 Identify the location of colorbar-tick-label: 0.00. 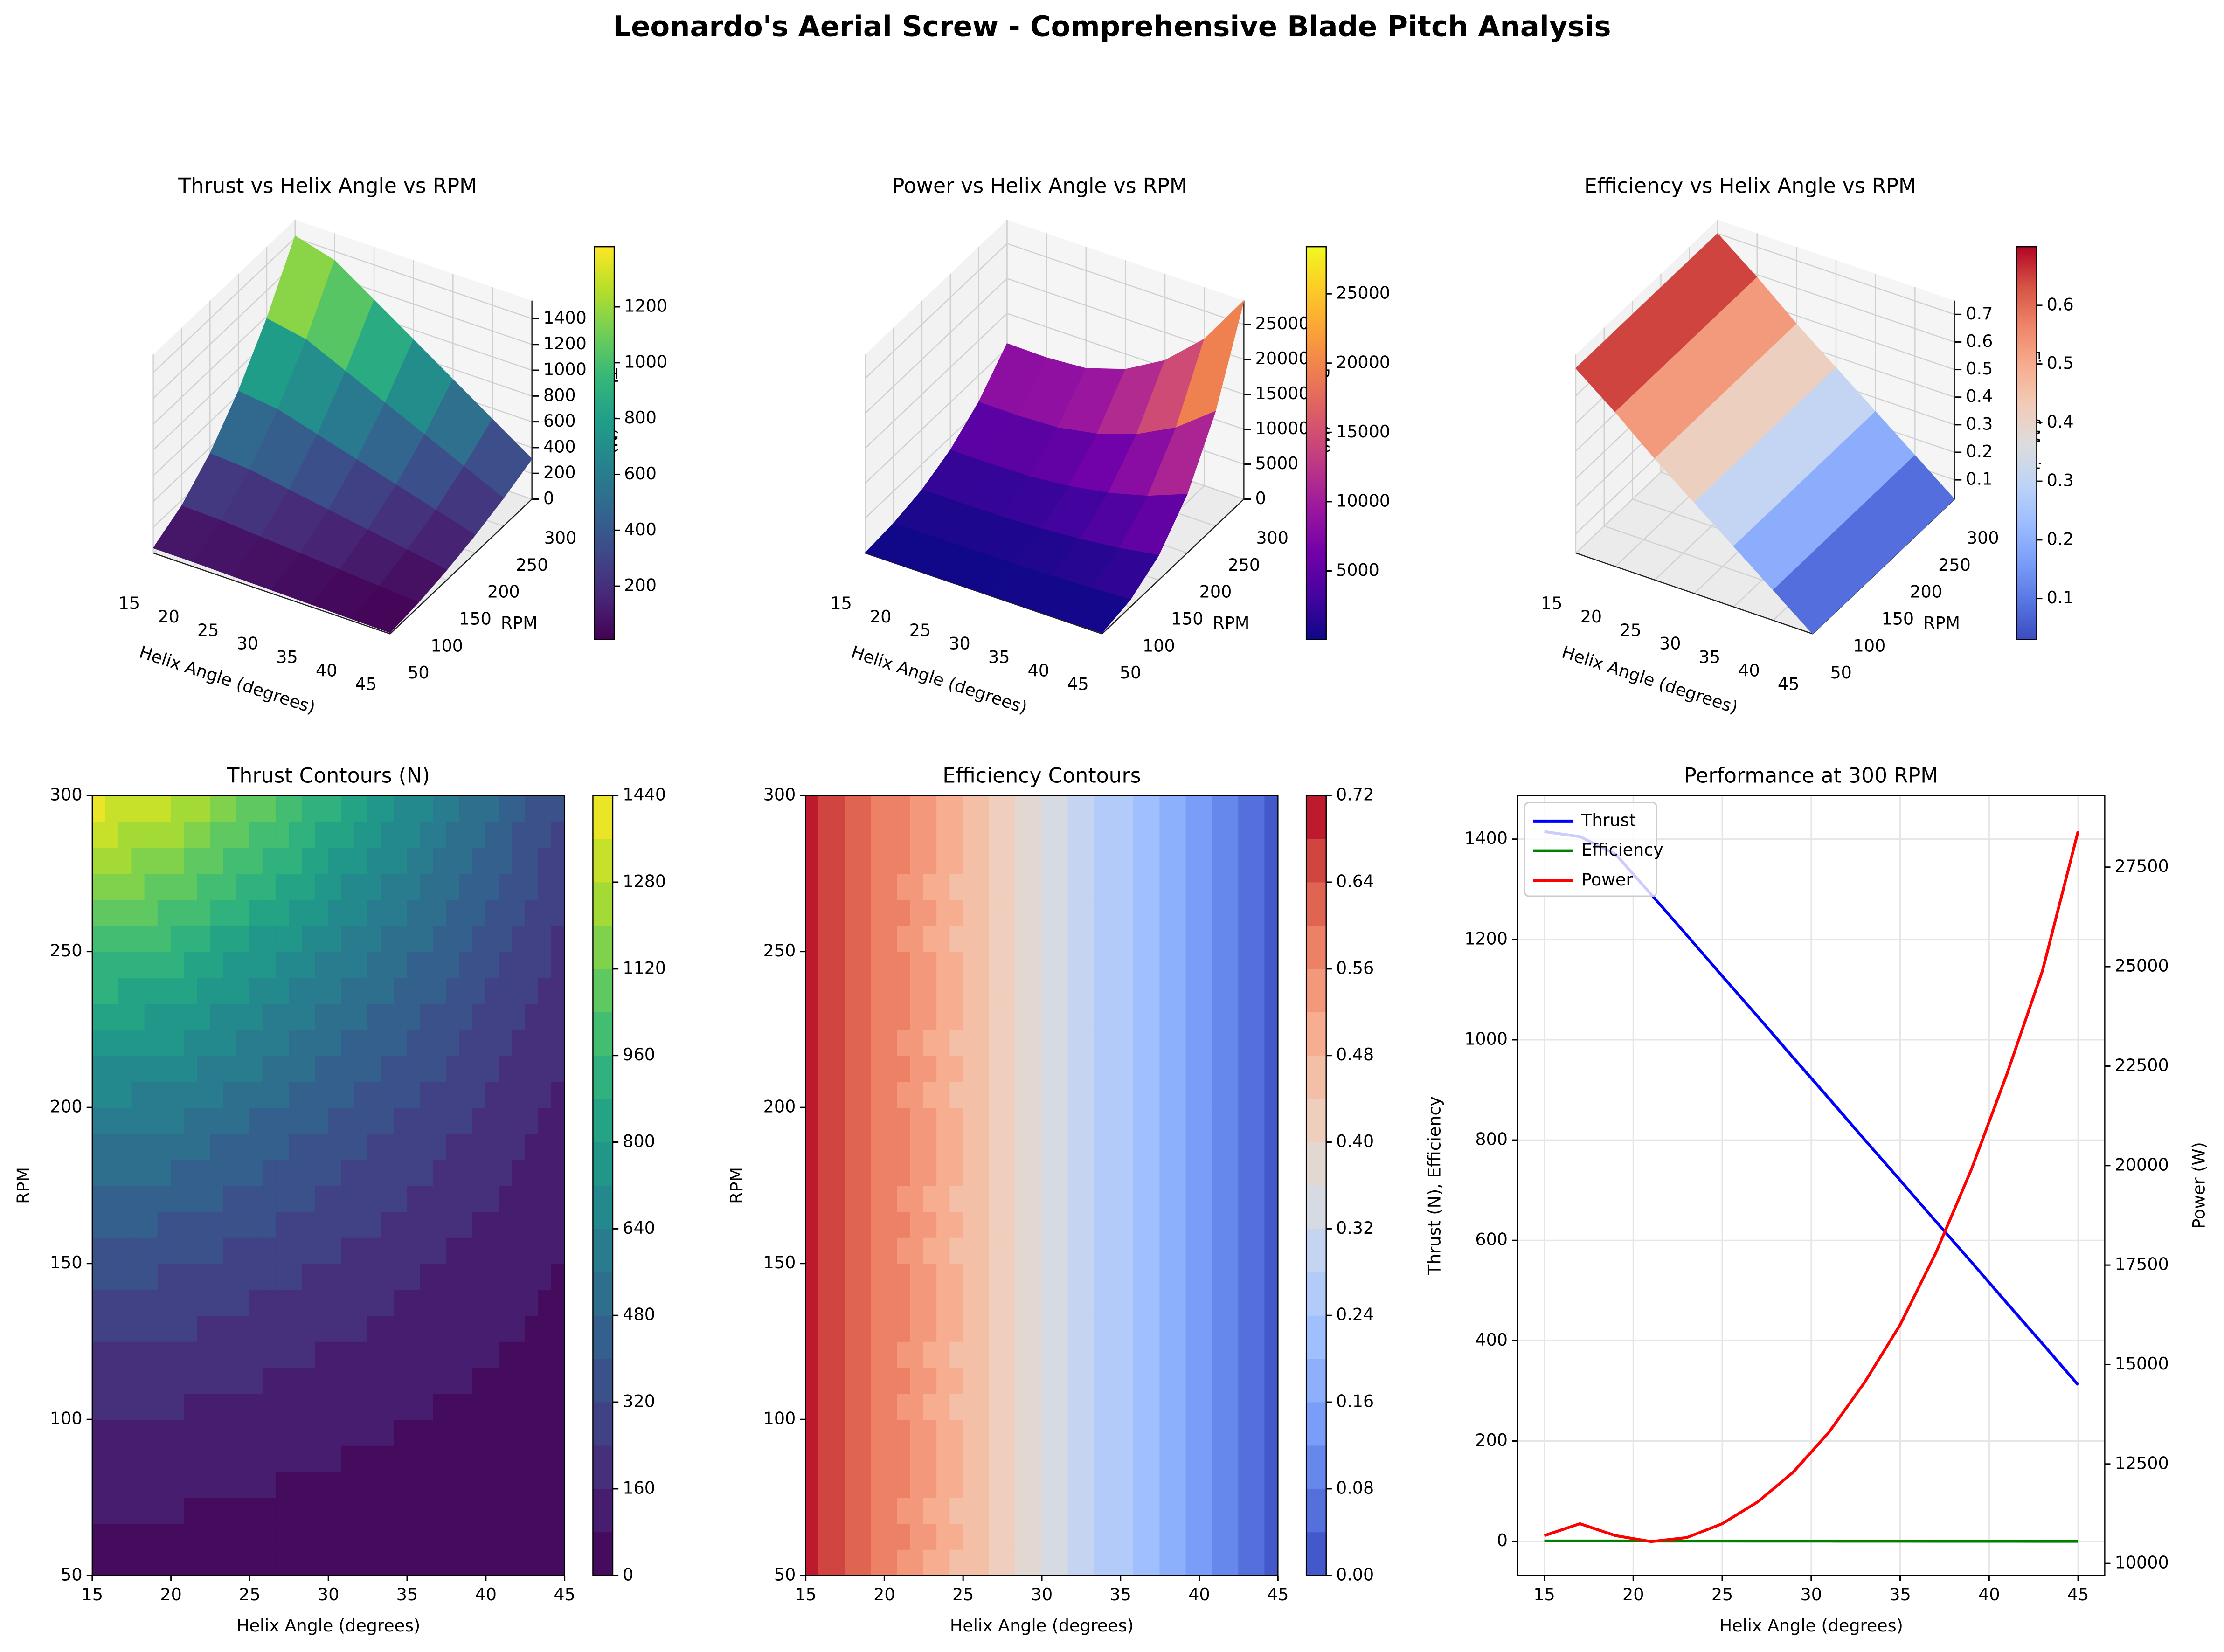
(1355, 1574).